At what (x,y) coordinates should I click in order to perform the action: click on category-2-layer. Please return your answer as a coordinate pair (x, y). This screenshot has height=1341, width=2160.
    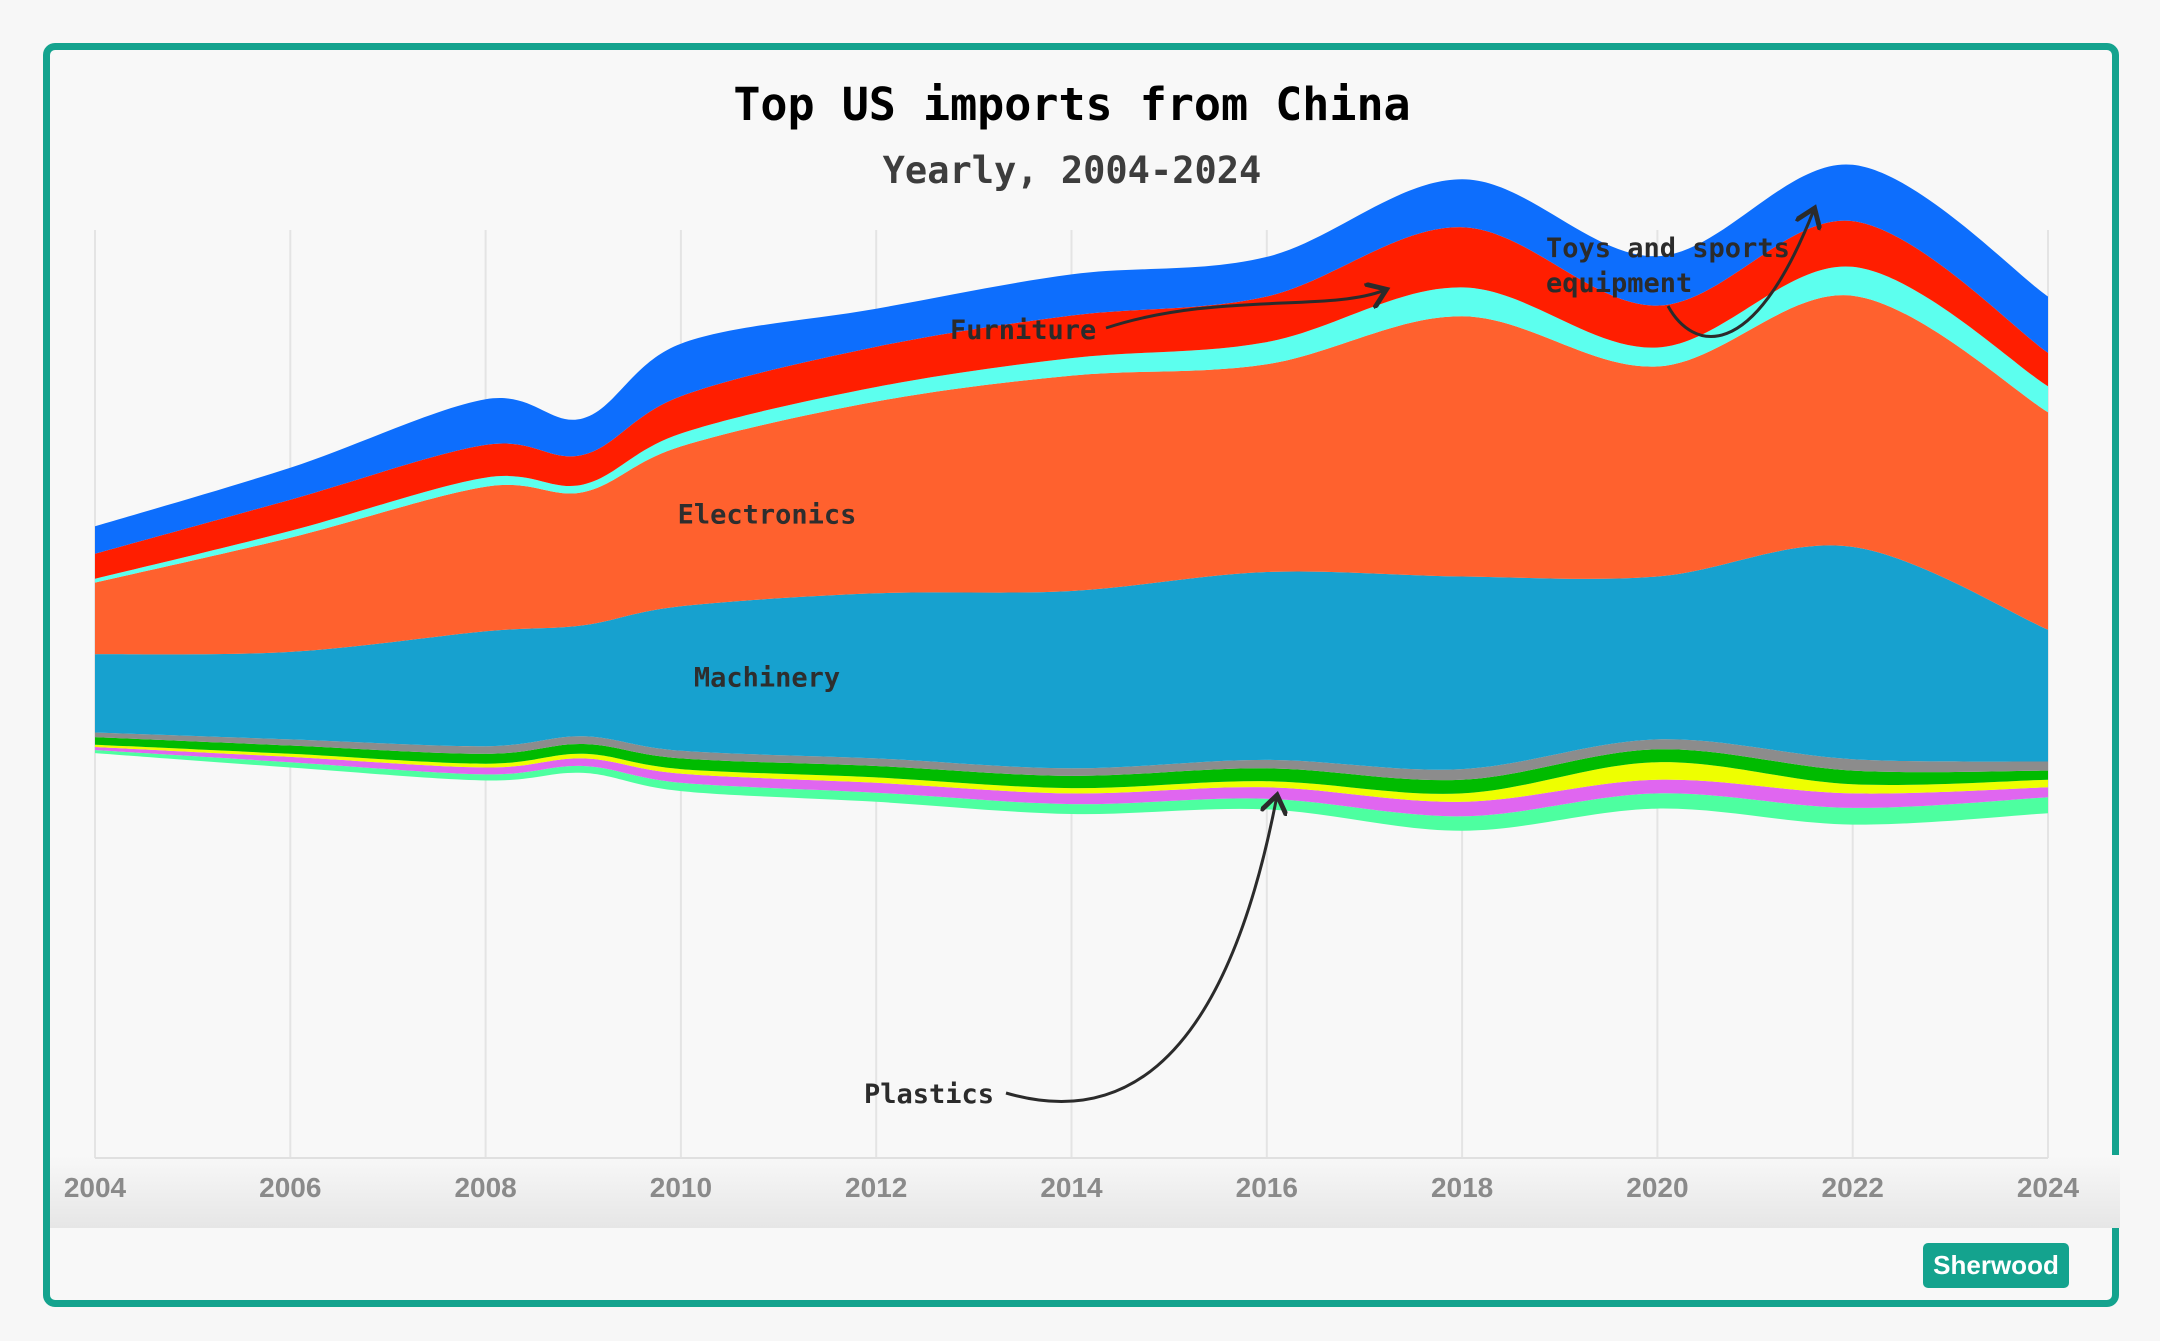
    Looking at the image, I should click on (1071, 782).